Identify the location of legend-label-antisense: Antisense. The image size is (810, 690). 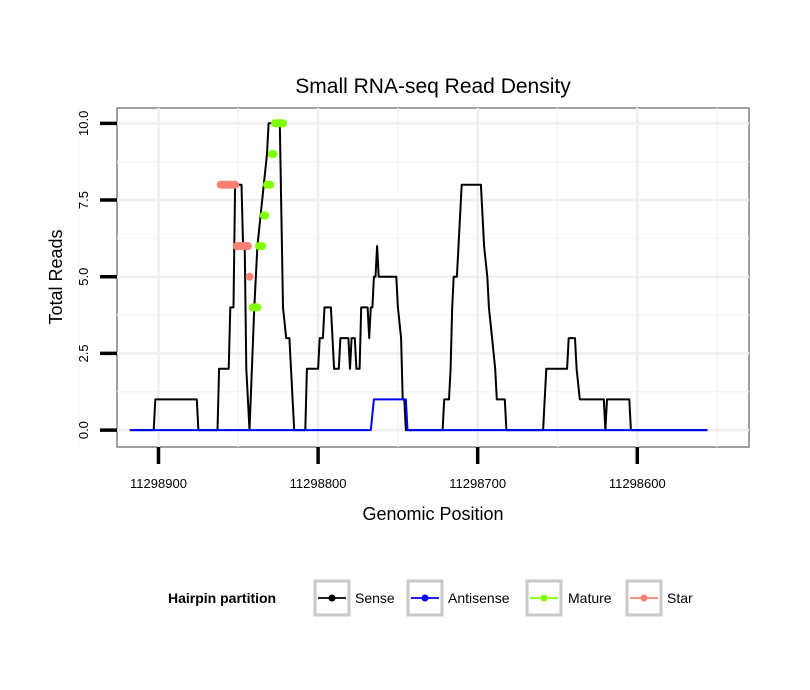
(479, 598).